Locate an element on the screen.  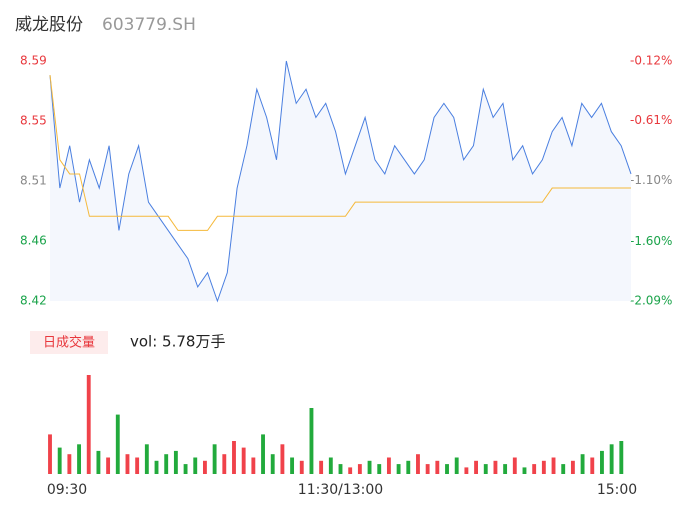
x-tick-label: 11:30/13:00 is located at coordinates (340, 490).